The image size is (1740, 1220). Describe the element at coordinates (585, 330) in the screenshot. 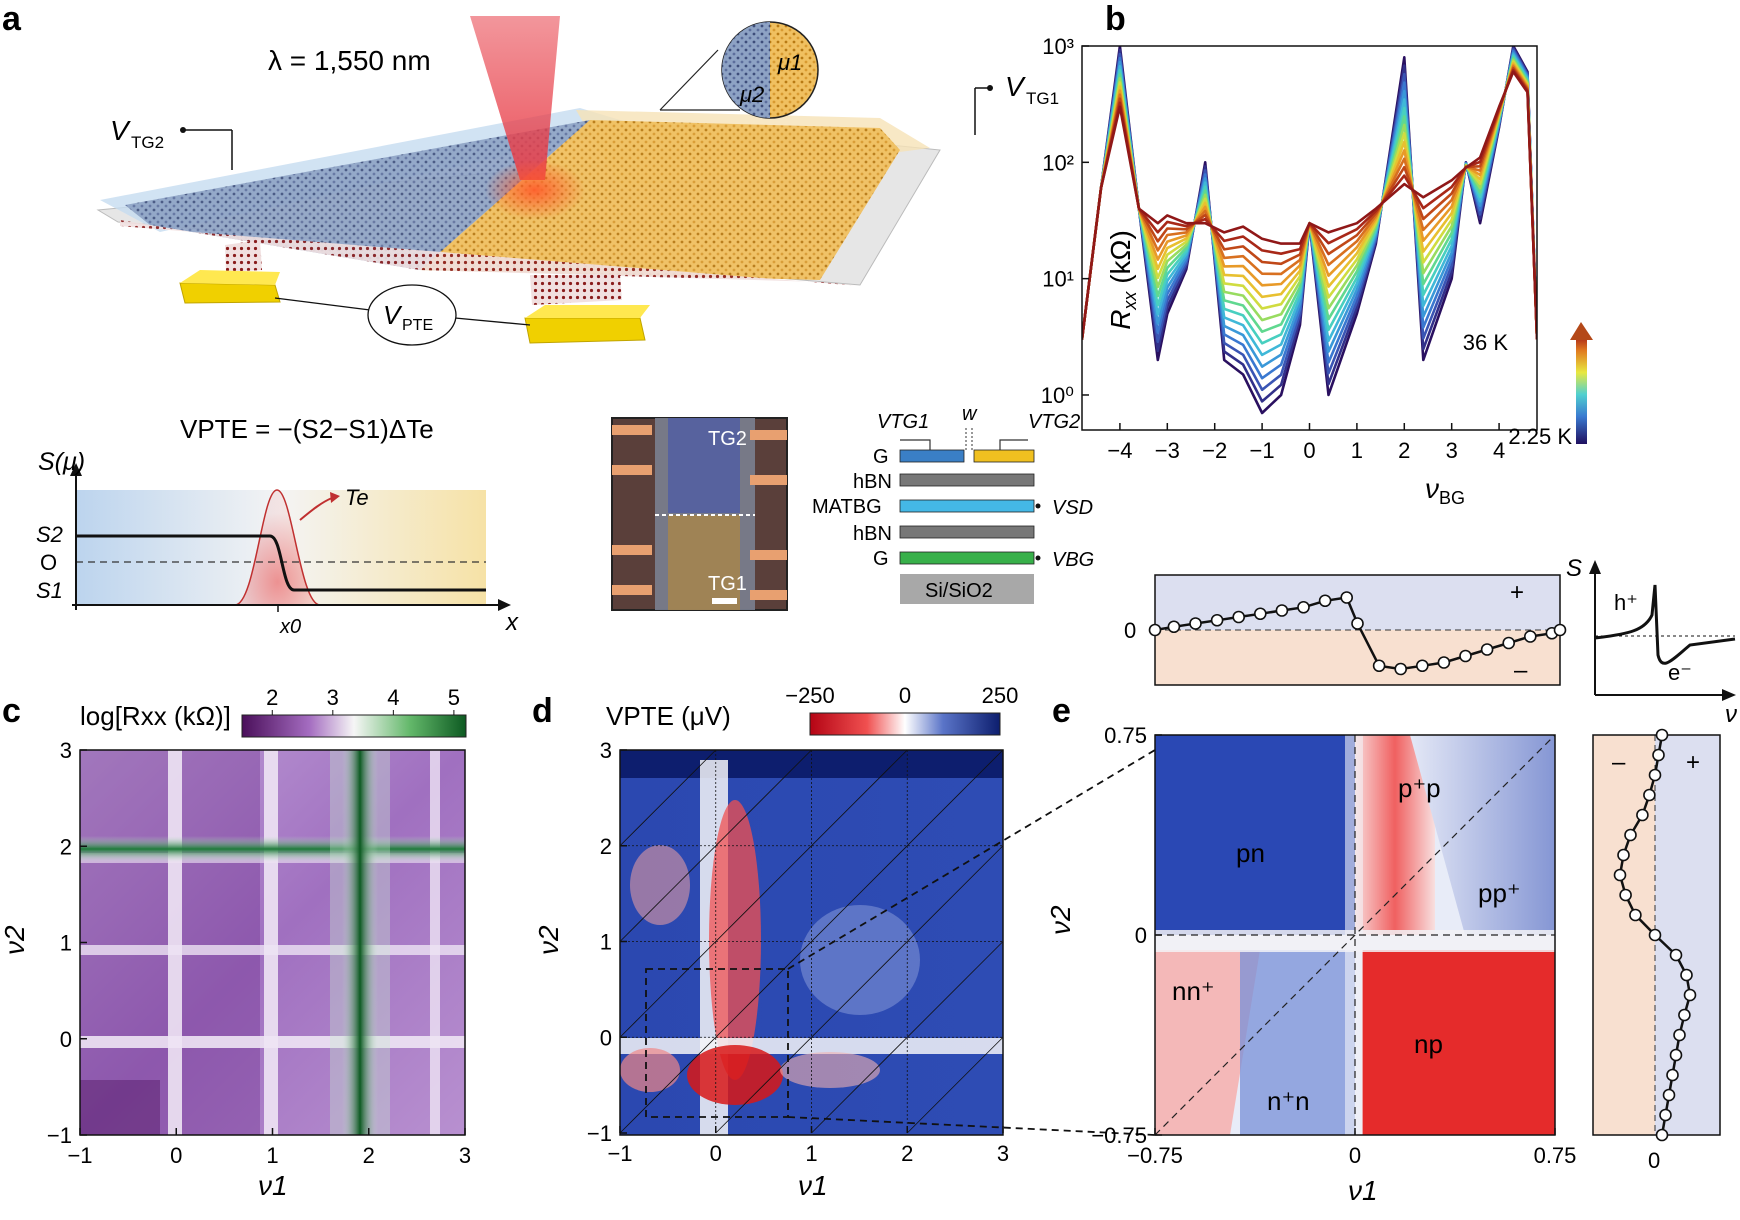

I see `gold-contact-right` at that location.